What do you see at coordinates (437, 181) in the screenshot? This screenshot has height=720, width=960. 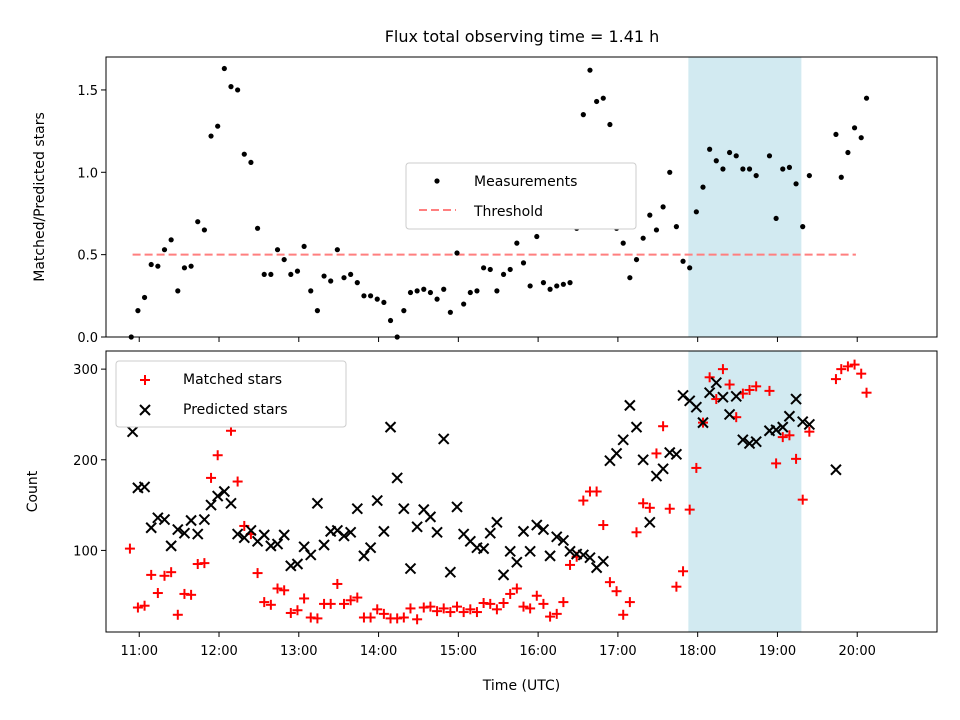 I see `legend-measurements-marker` at bounding box center [437, 181].